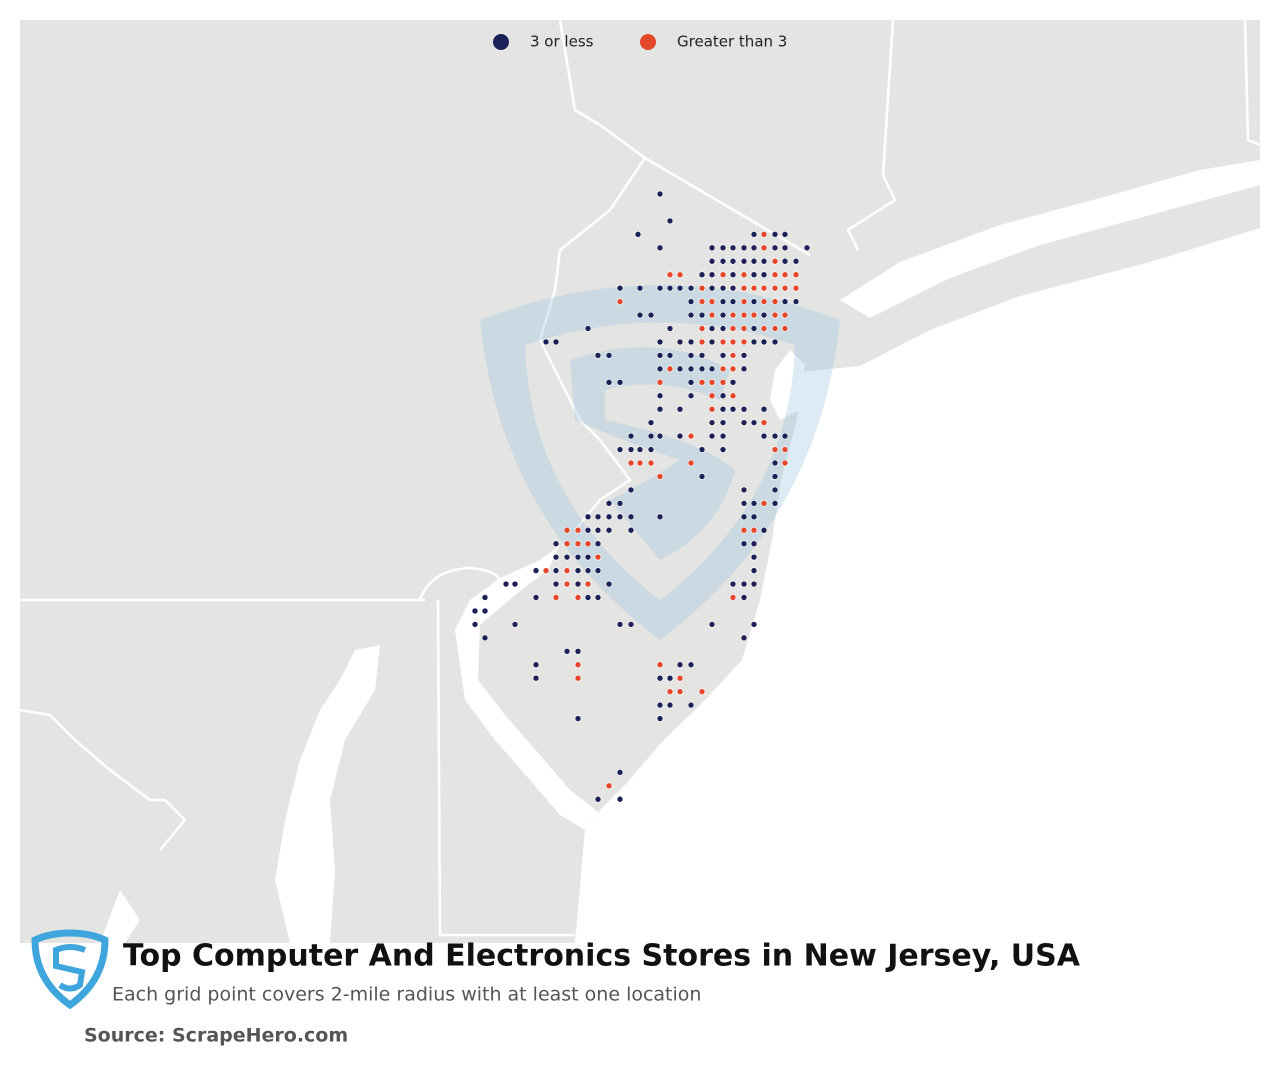 This screenshot has height=1069, width=1280. Describe the element at coordinates (526, 687) in the screenshot. I see `delaware-bay` at that location.